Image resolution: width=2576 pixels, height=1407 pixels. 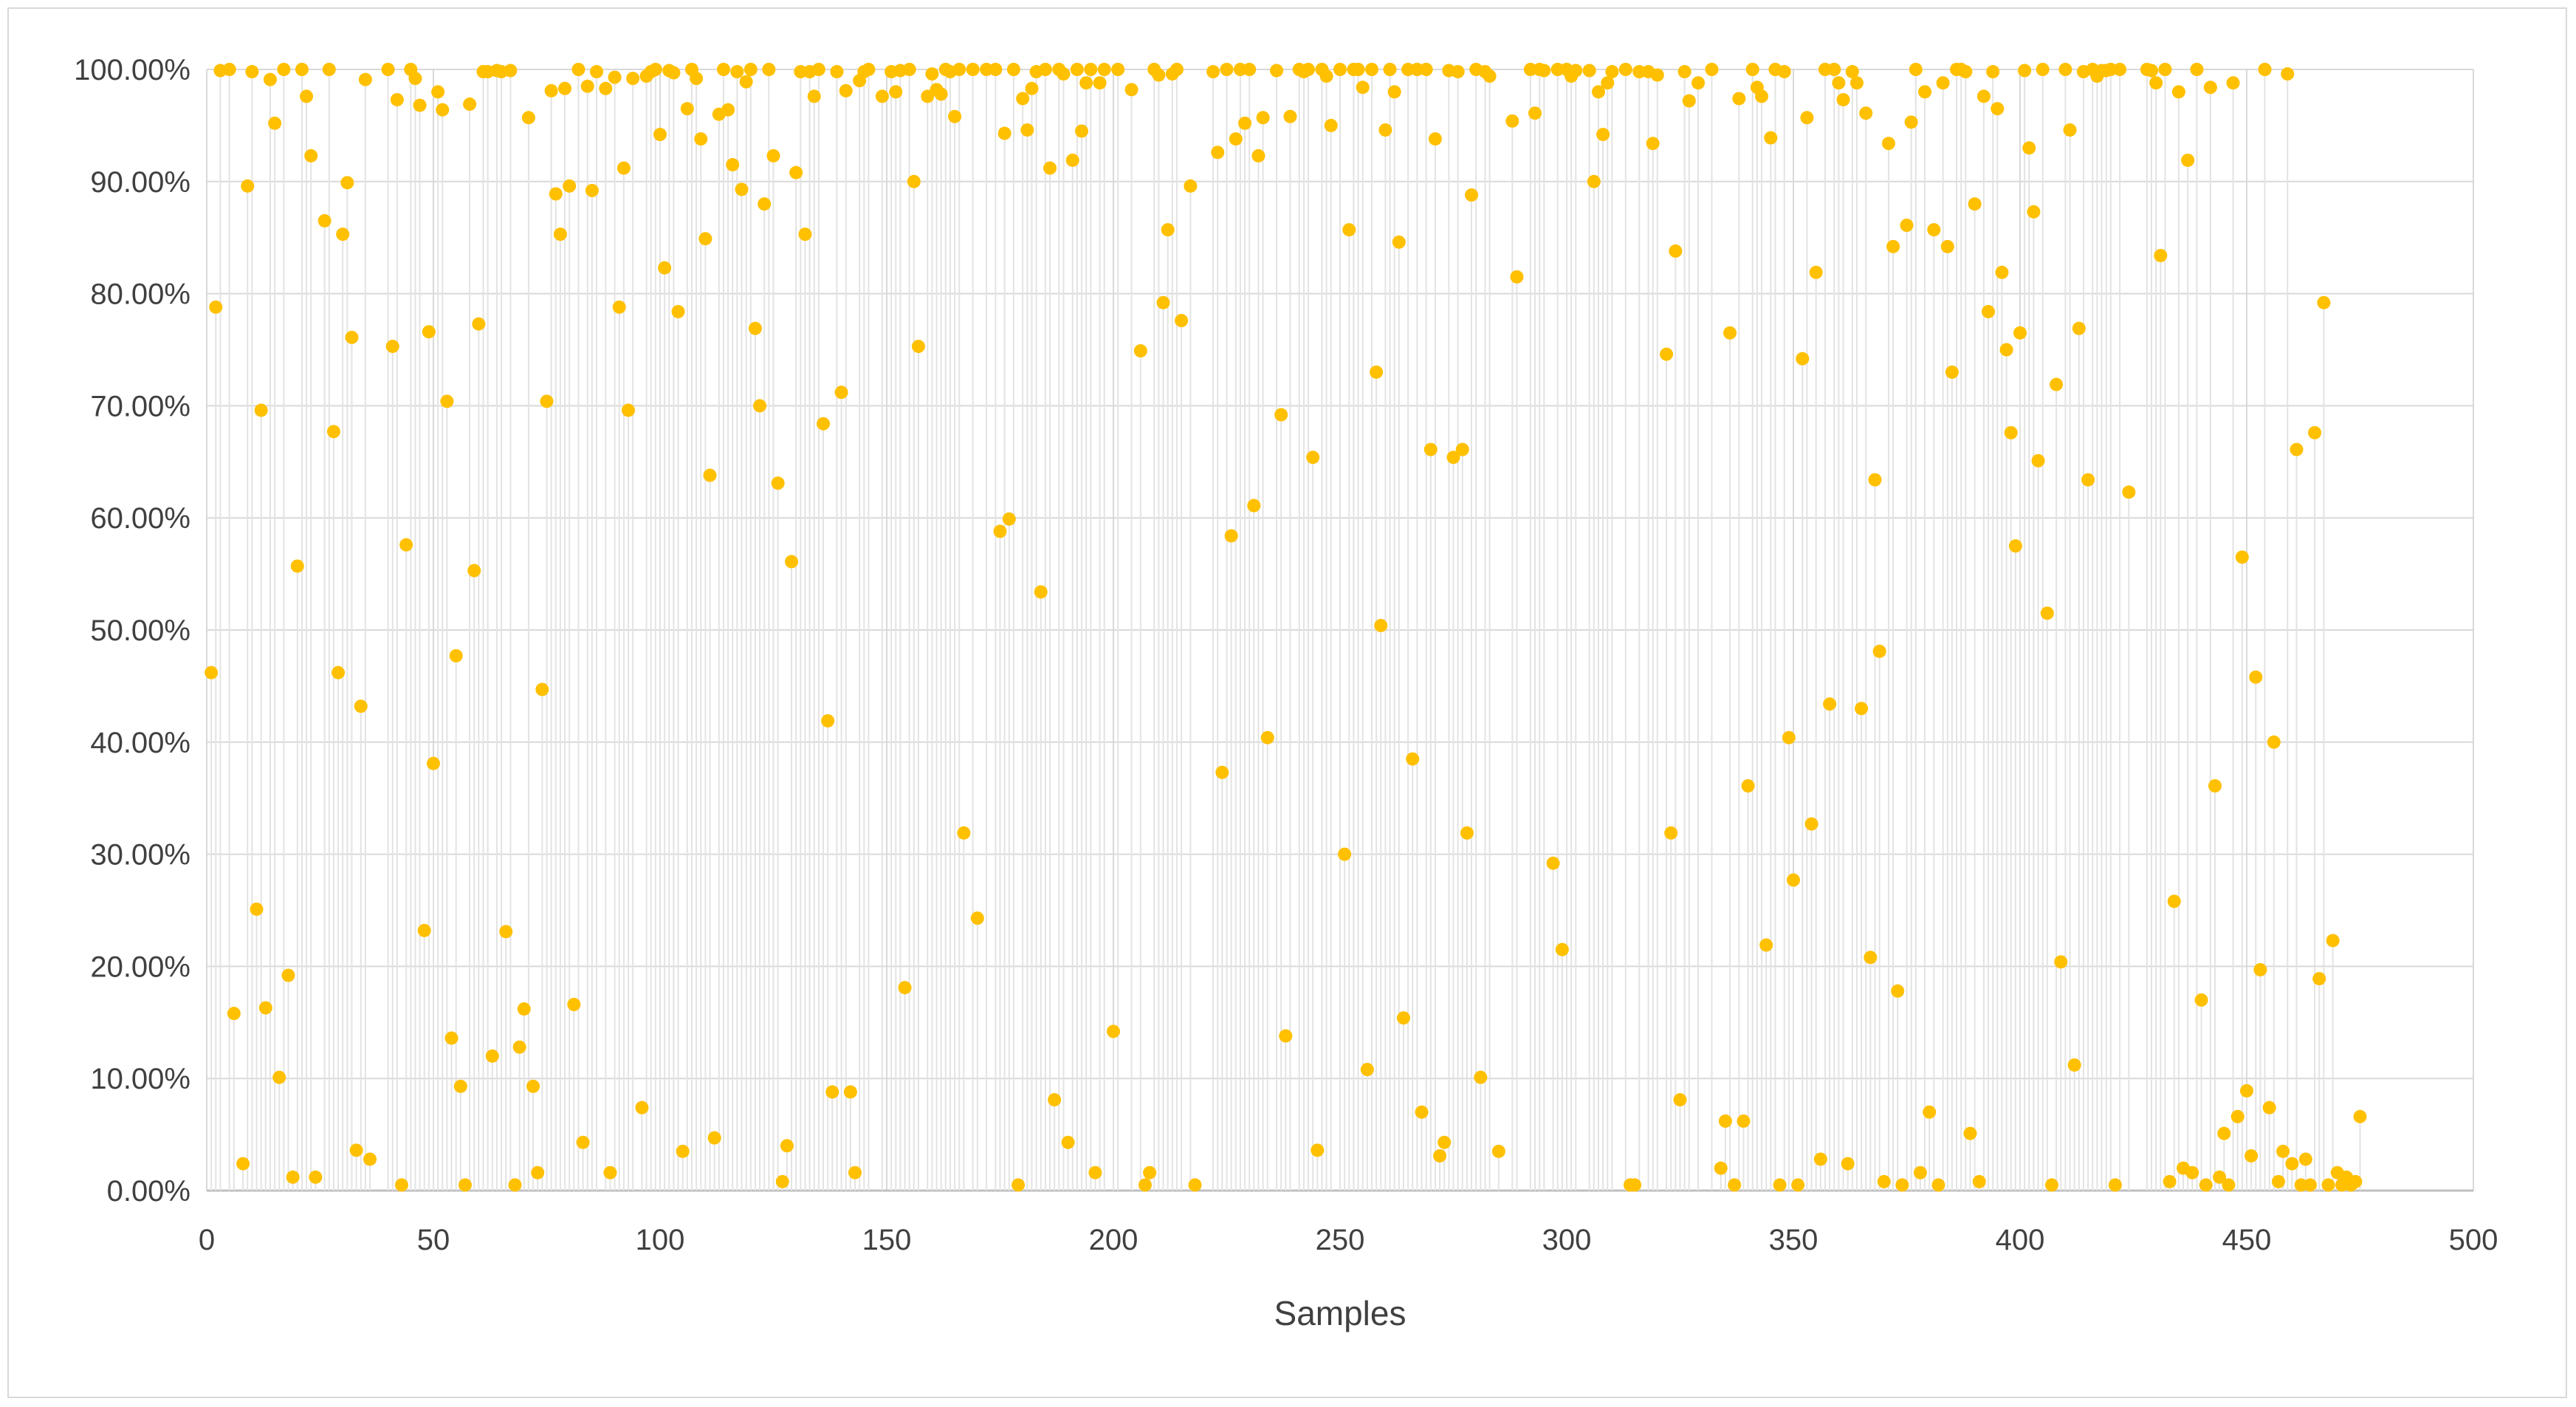 I want to click on x-tick-label: 450, so click(x=2247, y=1240).